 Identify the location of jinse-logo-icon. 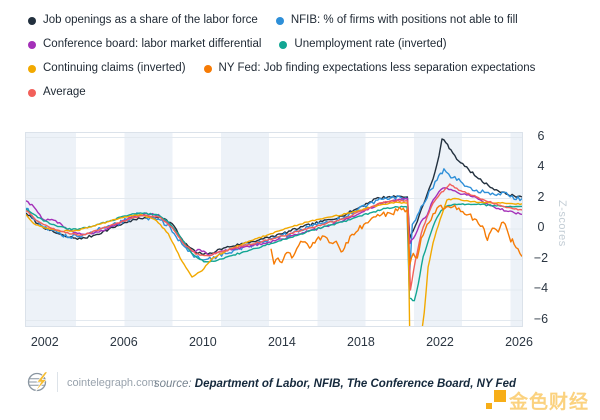
(496, 400).